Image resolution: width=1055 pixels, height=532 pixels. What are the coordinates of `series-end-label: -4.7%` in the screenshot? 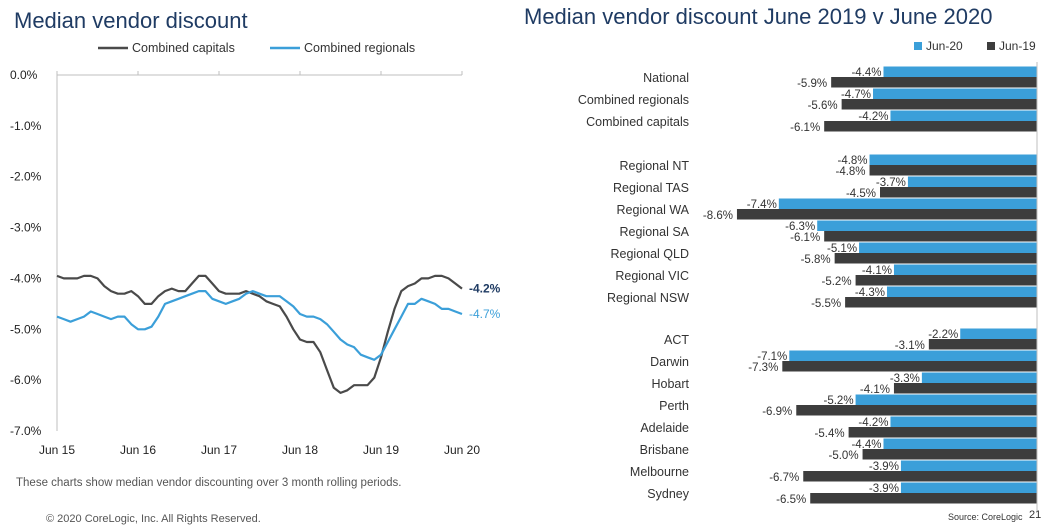 It's located at (484, 314).